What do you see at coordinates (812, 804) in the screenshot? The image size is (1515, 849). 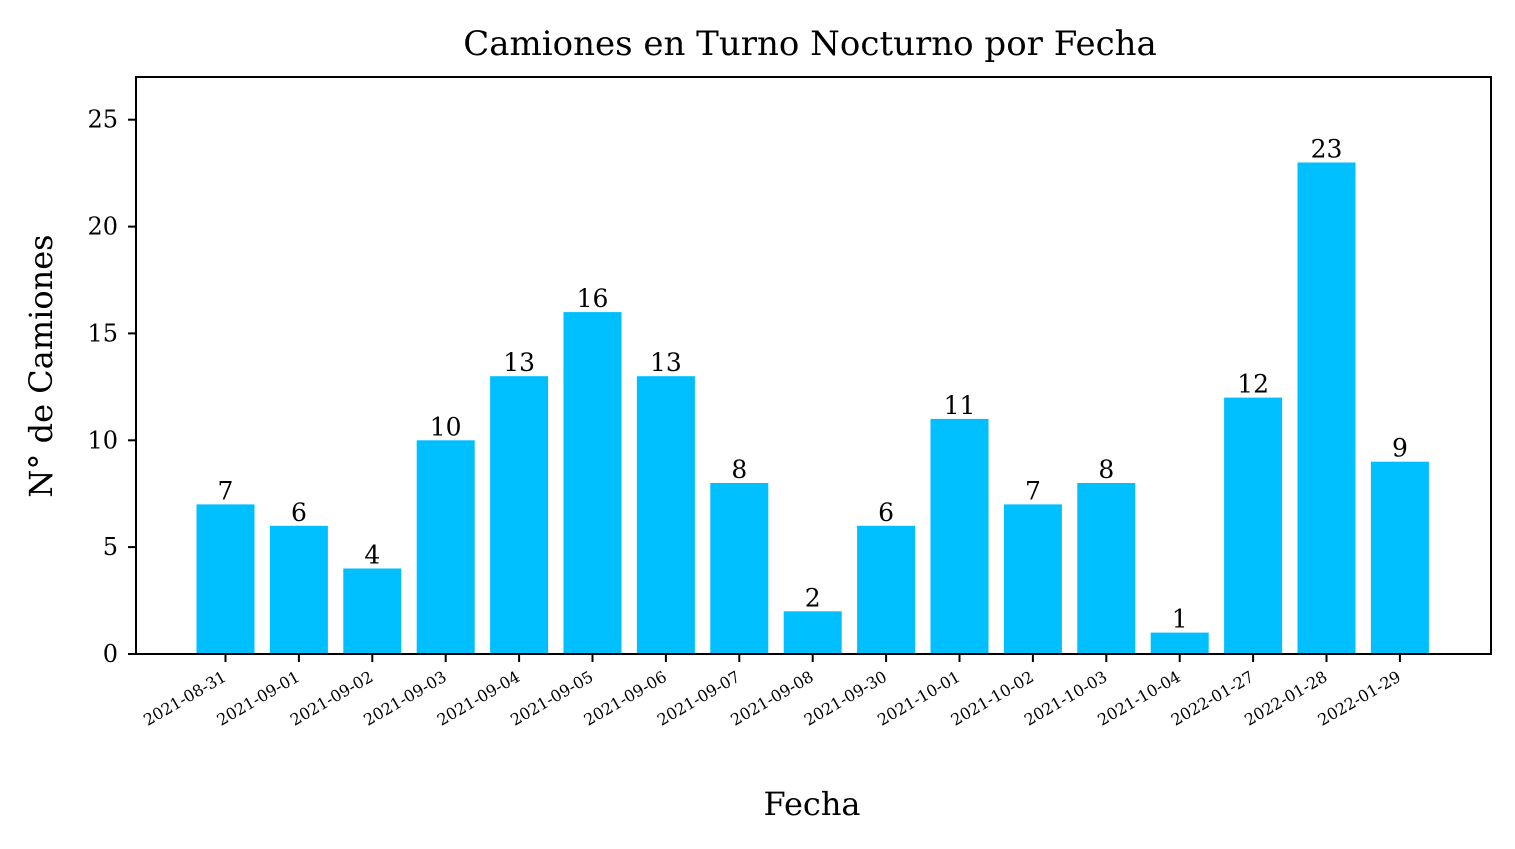 I see `x-axis-label: Fecha` at bounding box center [812, 804].